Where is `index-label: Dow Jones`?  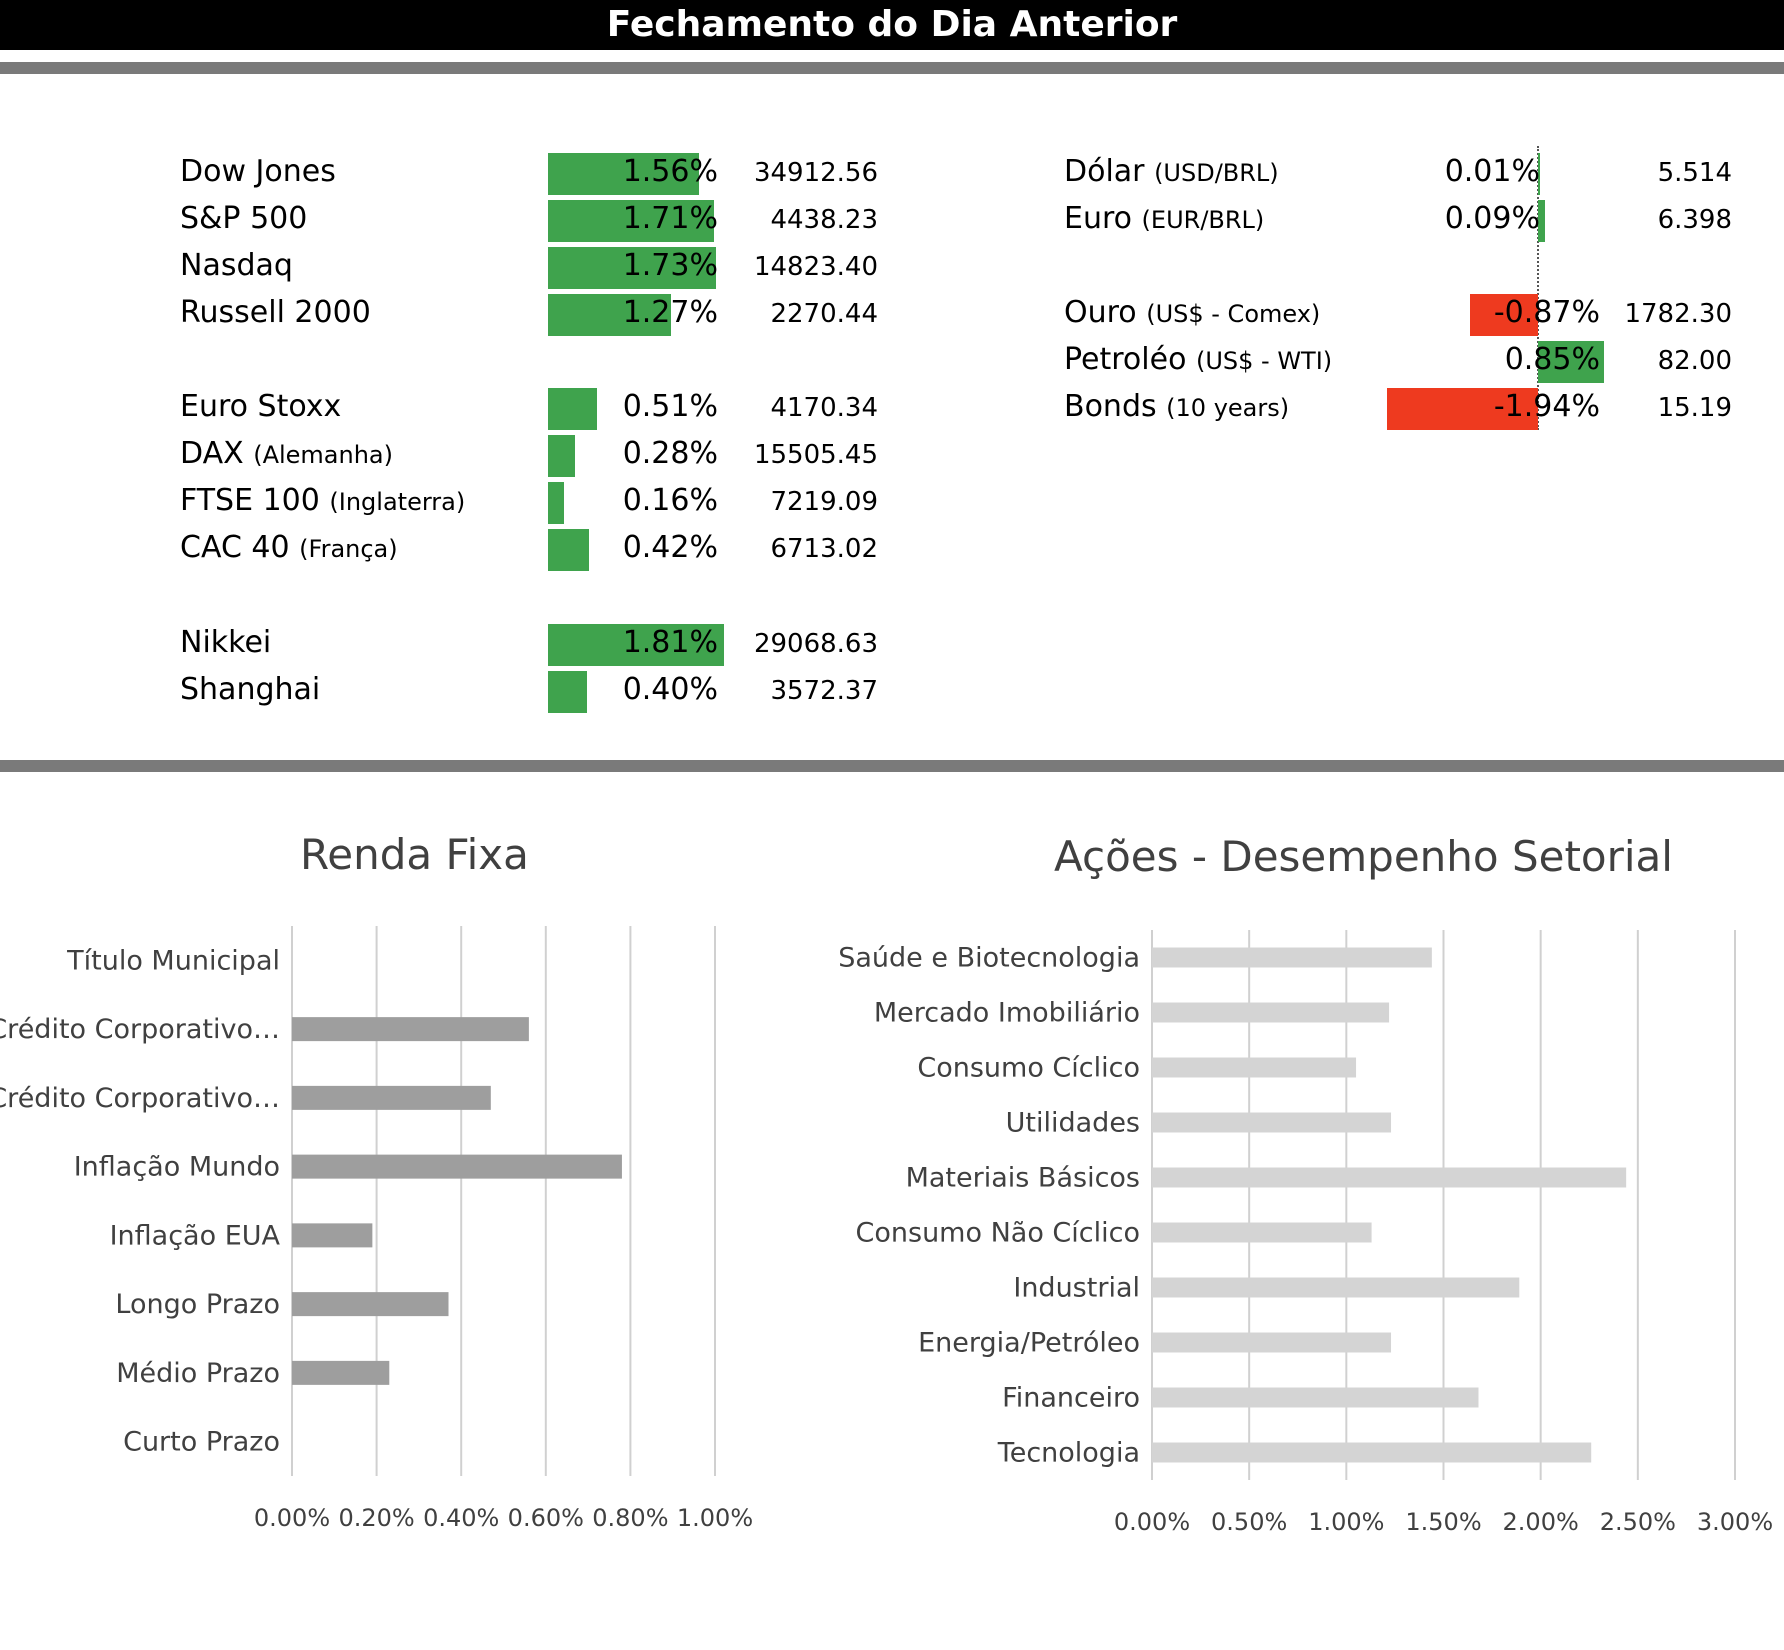 index-label: Dow Jones is located at coordinates (258, 171).